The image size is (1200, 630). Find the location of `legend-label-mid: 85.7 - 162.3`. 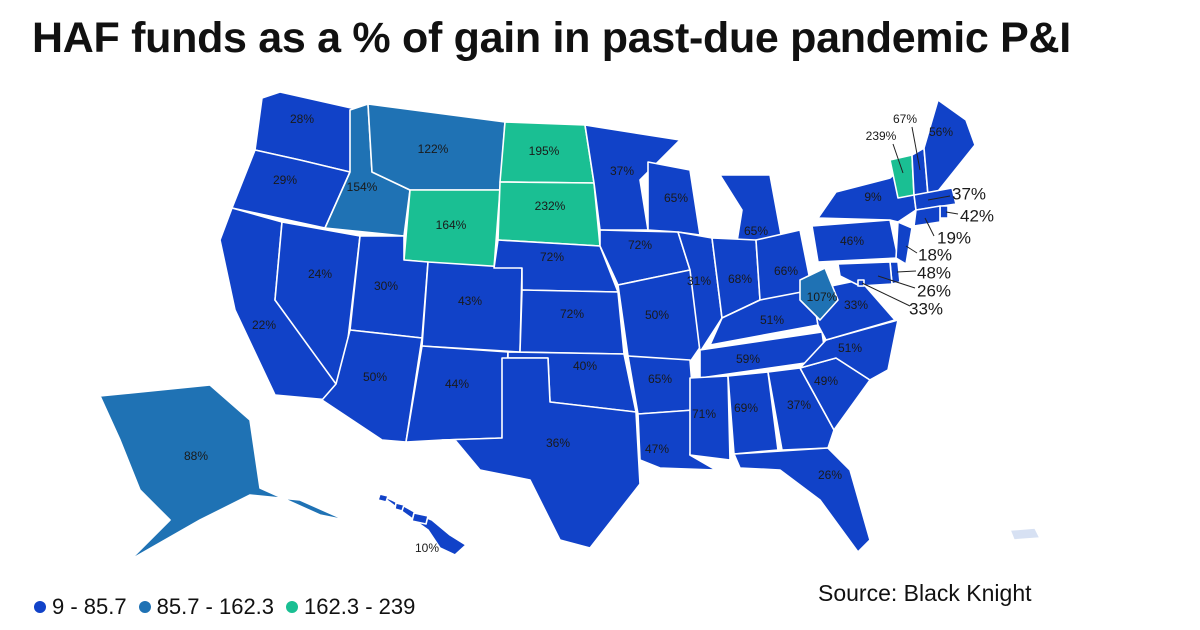

legend-label-mid: 85.7 - 162.3 is located at coordinates (215, 606).